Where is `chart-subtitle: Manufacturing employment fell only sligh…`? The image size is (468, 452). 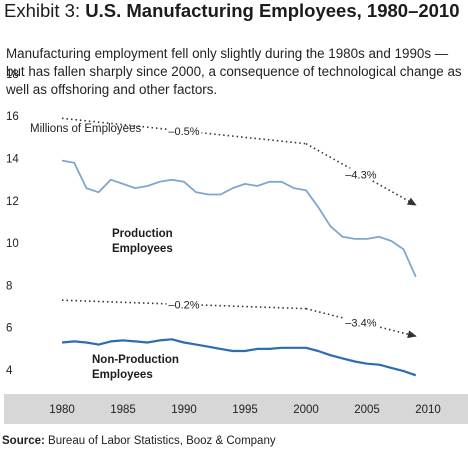 chart-subtitle: Manufacturing employment fell only sligh… is located at coordinates (234, 71).